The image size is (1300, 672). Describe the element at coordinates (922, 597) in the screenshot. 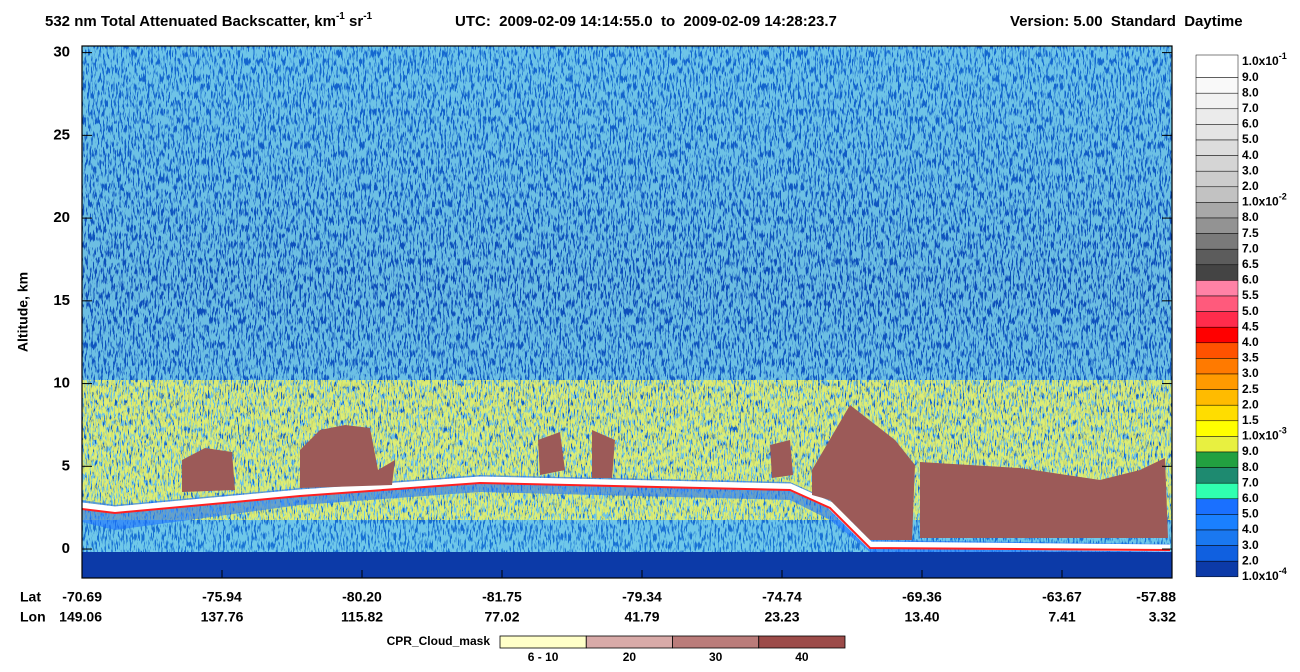

I see `lat-label: -69.36` at that location.